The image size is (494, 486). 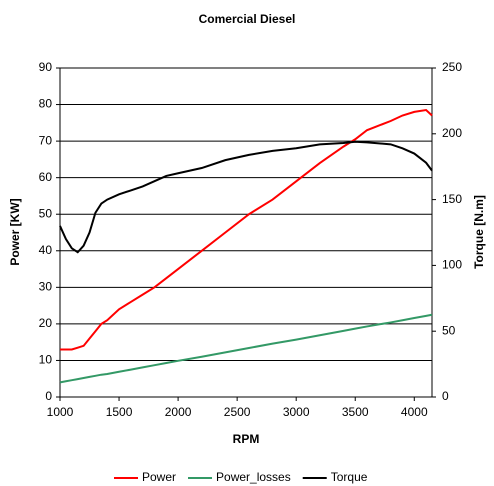 What do you see at coordinates (355, 412) in the screenshot?
I see `x-tick-label: 3500` at bounding box center [355, 412].